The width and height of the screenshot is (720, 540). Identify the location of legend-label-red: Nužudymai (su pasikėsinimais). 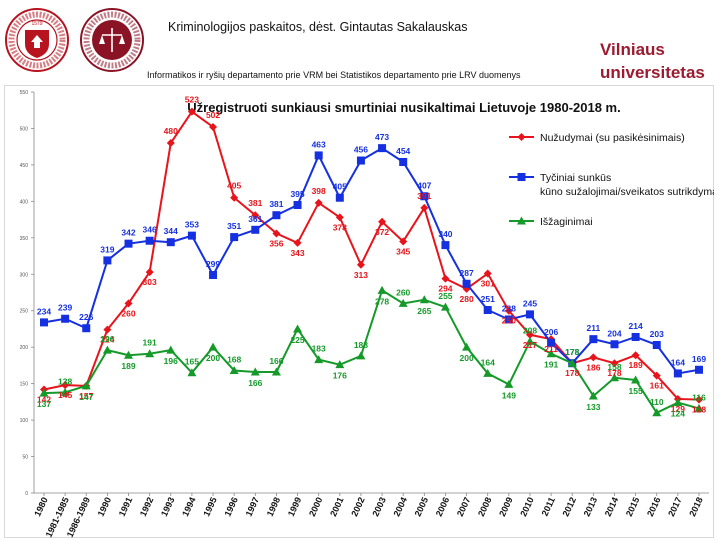
(612, 138).